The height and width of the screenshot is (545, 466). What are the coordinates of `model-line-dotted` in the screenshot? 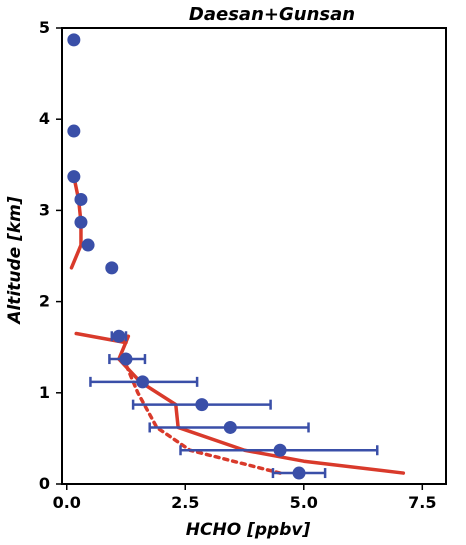 It's located at (201, 416).